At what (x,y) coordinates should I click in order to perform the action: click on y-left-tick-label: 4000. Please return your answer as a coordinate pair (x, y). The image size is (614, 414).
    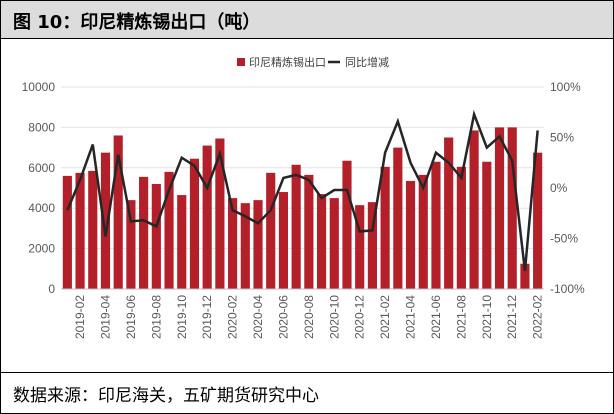
    Looking at the image, I should click on (41, 208).